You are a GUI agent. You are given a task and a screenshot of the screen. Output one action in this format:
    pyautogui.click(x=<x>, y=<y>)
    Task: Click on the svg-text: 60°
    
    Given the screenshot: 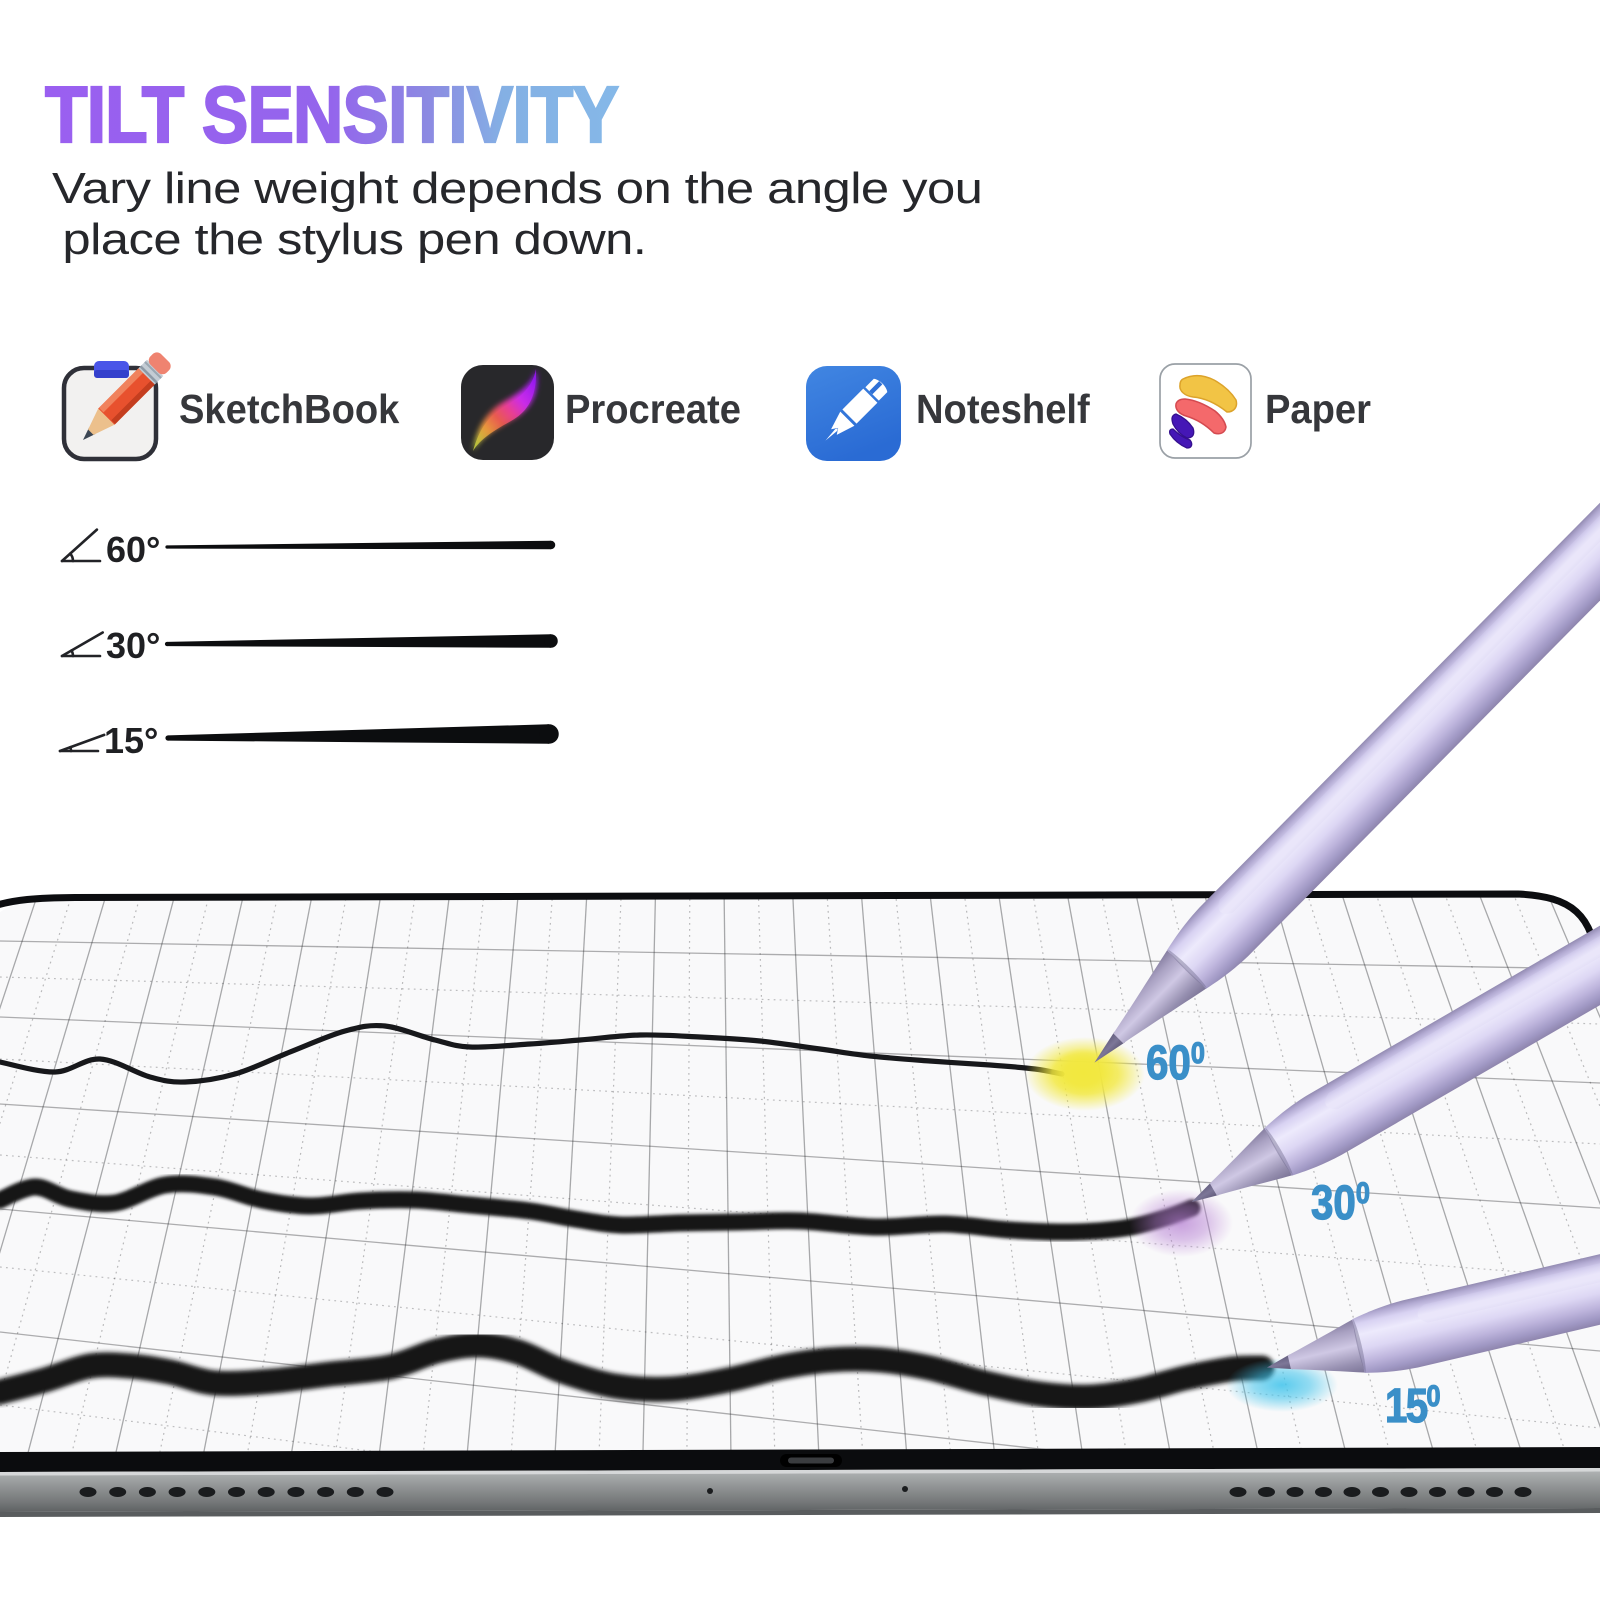 What is the action you would take?
    pyautogui.click(x=133, y=549)
    